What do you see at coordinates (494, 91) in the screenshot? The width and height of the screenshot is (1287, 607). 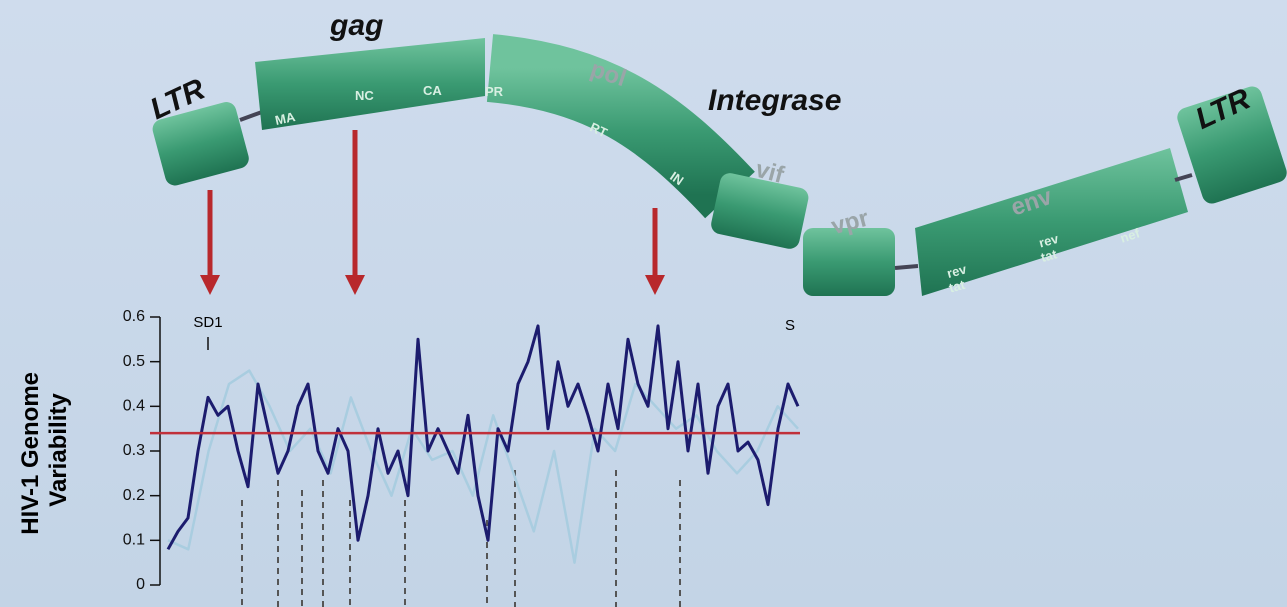 I see `label: PR` at bounding box center [494, 91].